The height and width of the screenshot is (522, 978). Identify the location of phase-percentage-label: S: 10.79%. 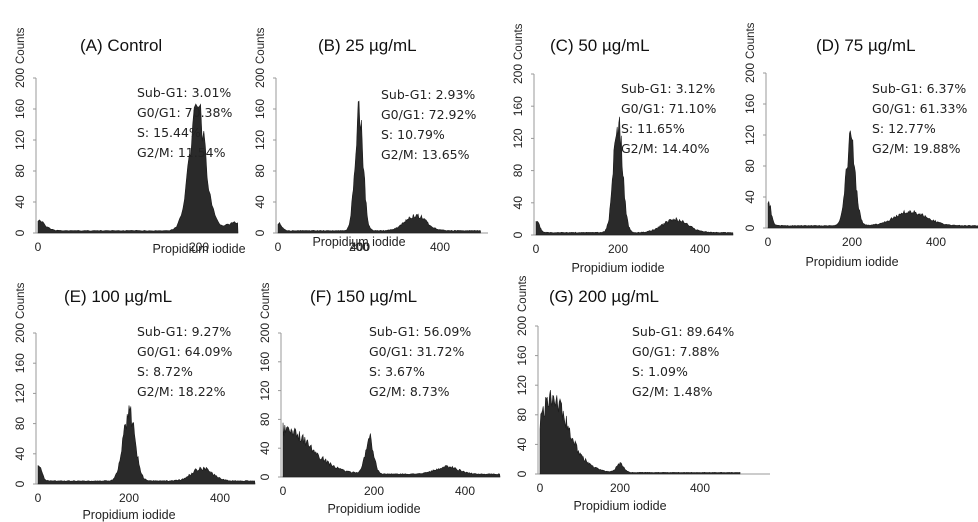
(413, 134).